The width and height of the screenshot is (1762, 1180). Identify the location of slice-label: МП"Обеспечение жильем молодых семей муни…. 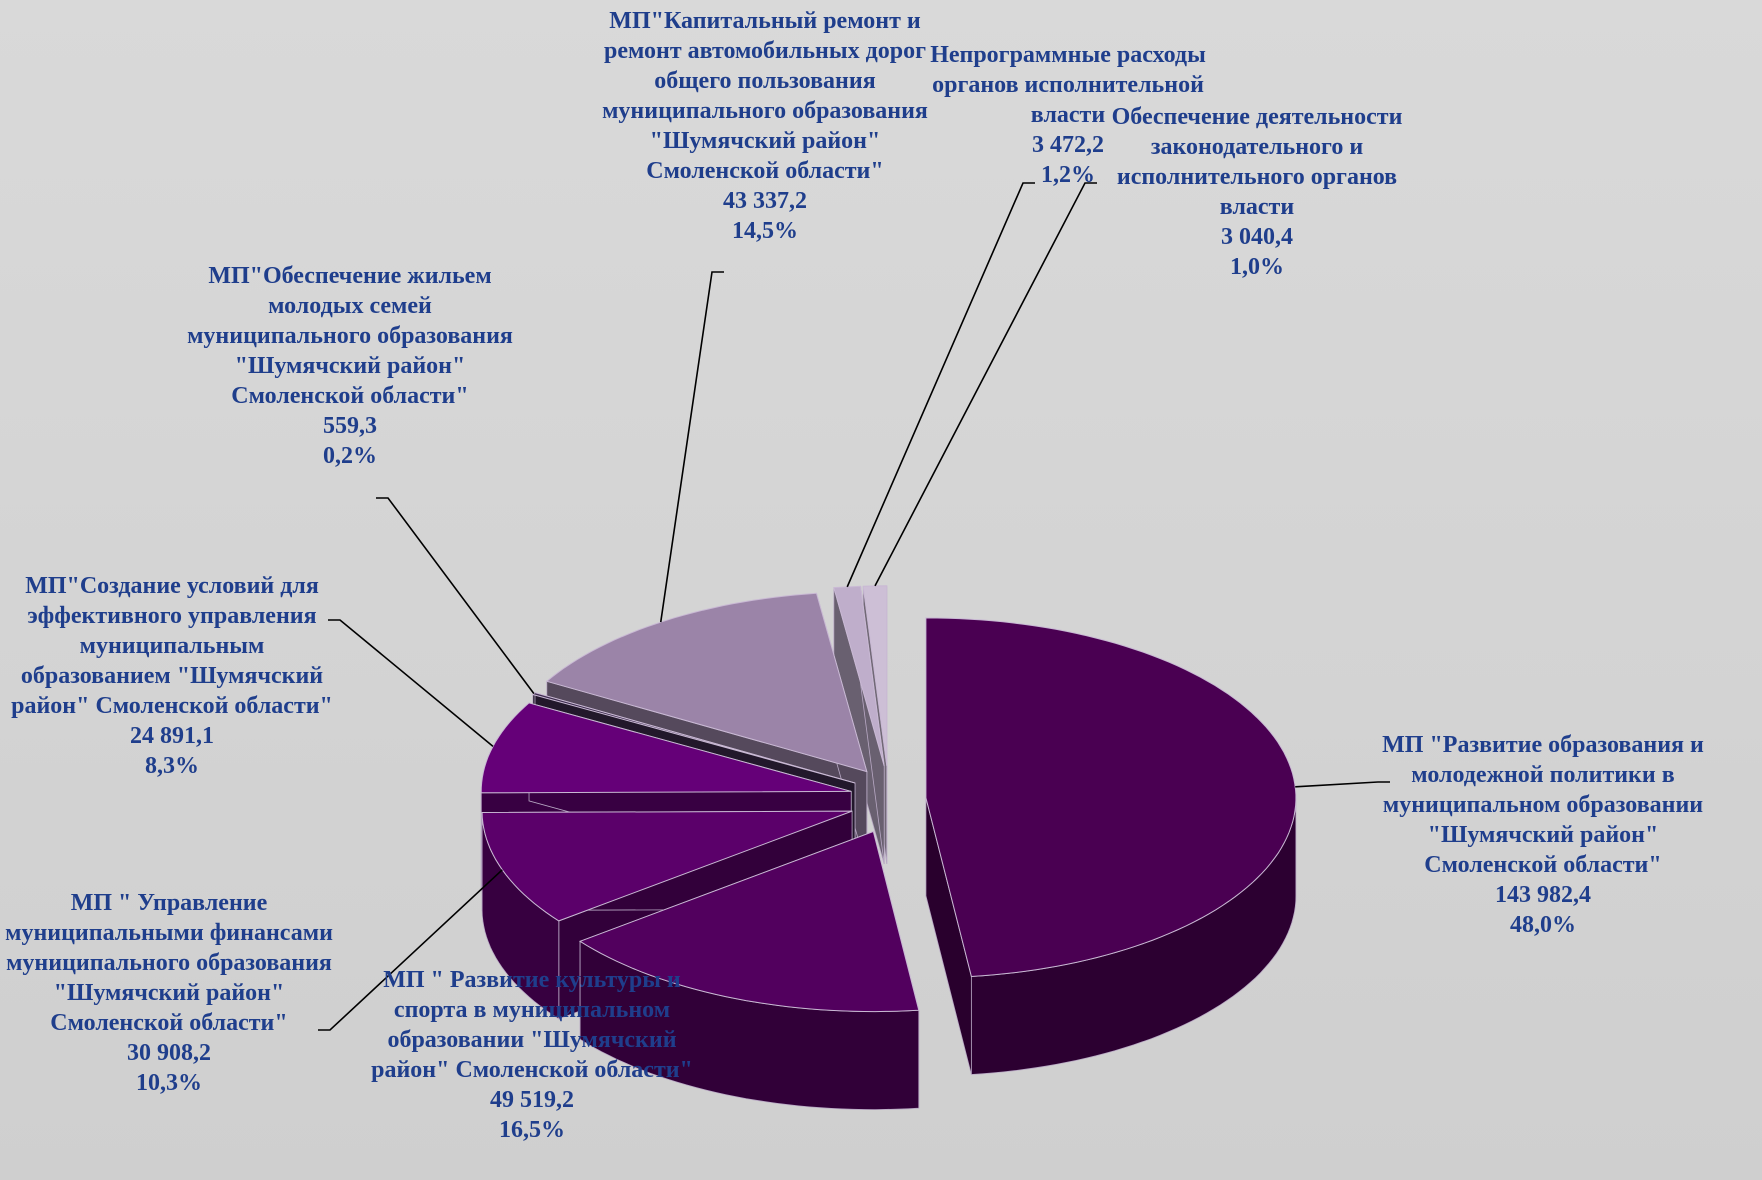
(350, 366).